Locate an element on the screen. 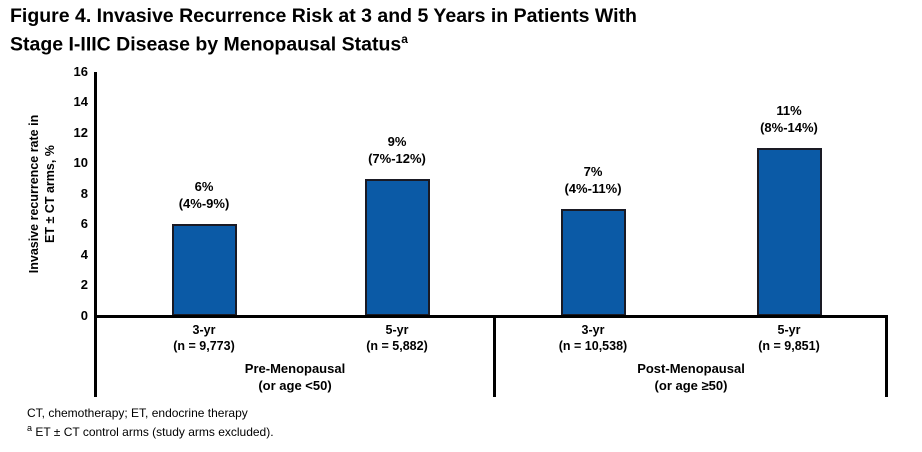  bar-cell-pre-5yr: 9% (7%-12%) is located at coordinates (397, 194).